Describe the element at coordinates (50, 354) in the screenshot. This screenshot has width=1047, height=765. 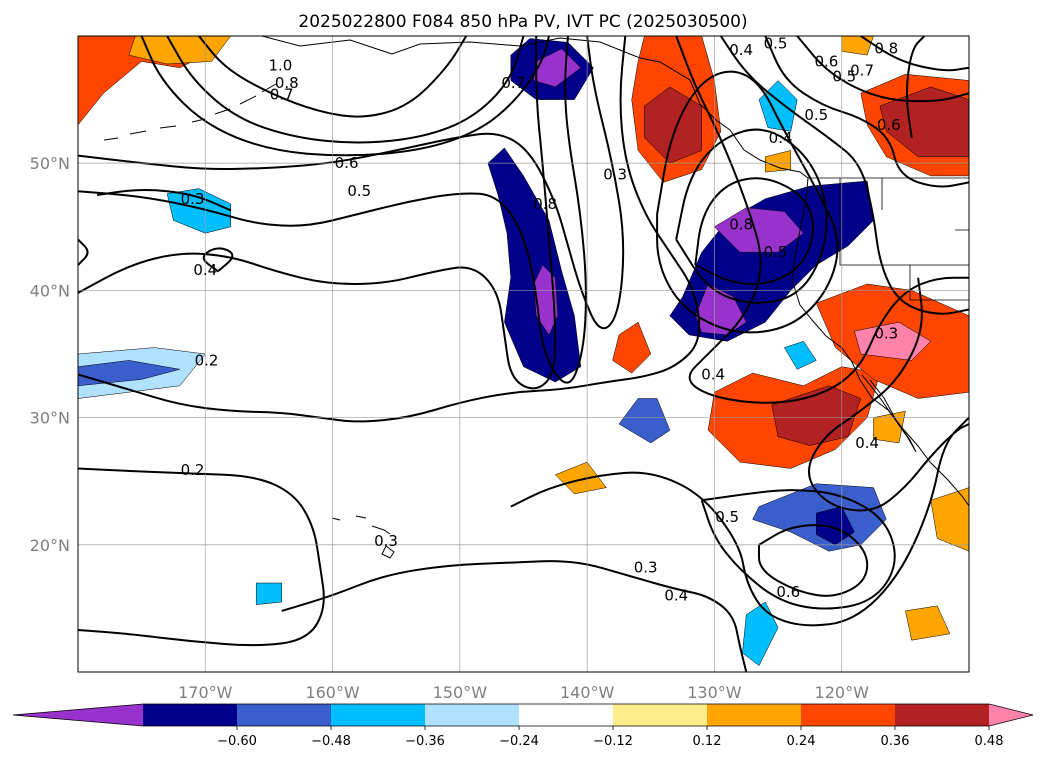
I see `latitude-ticks: 20°N 30°N 40°N 50°N` at that location.